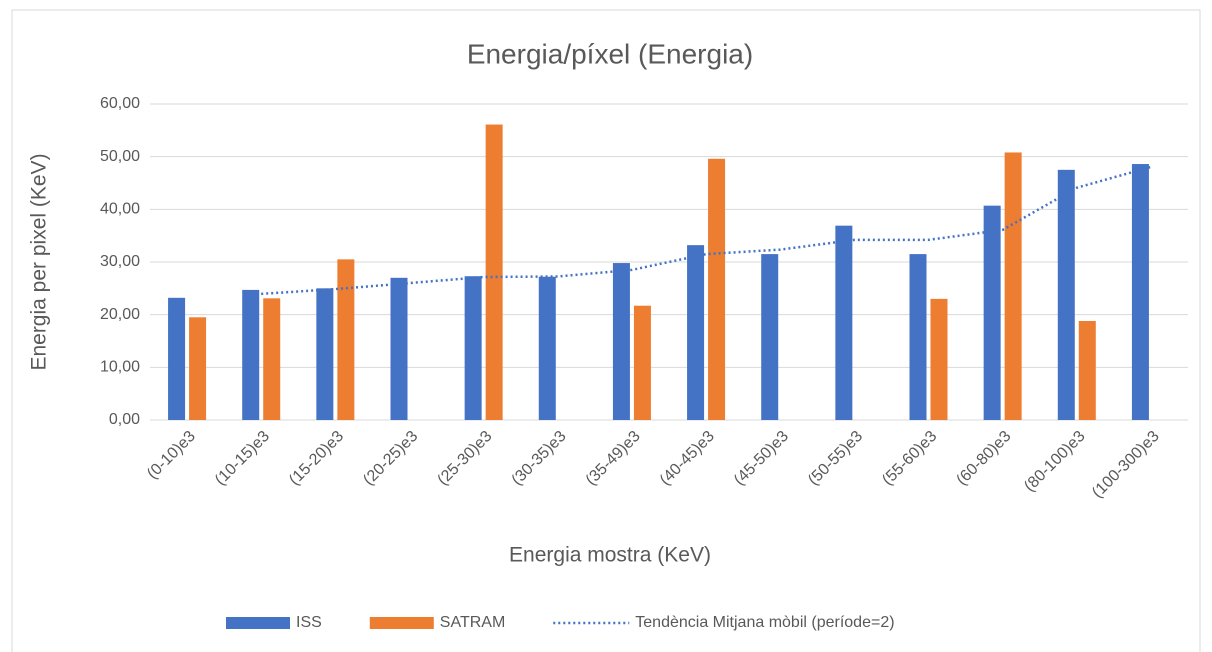 The width and height of the screenshot is (1212, 652). I want to click on y-tick-label: 0,00, so click(124, 419).